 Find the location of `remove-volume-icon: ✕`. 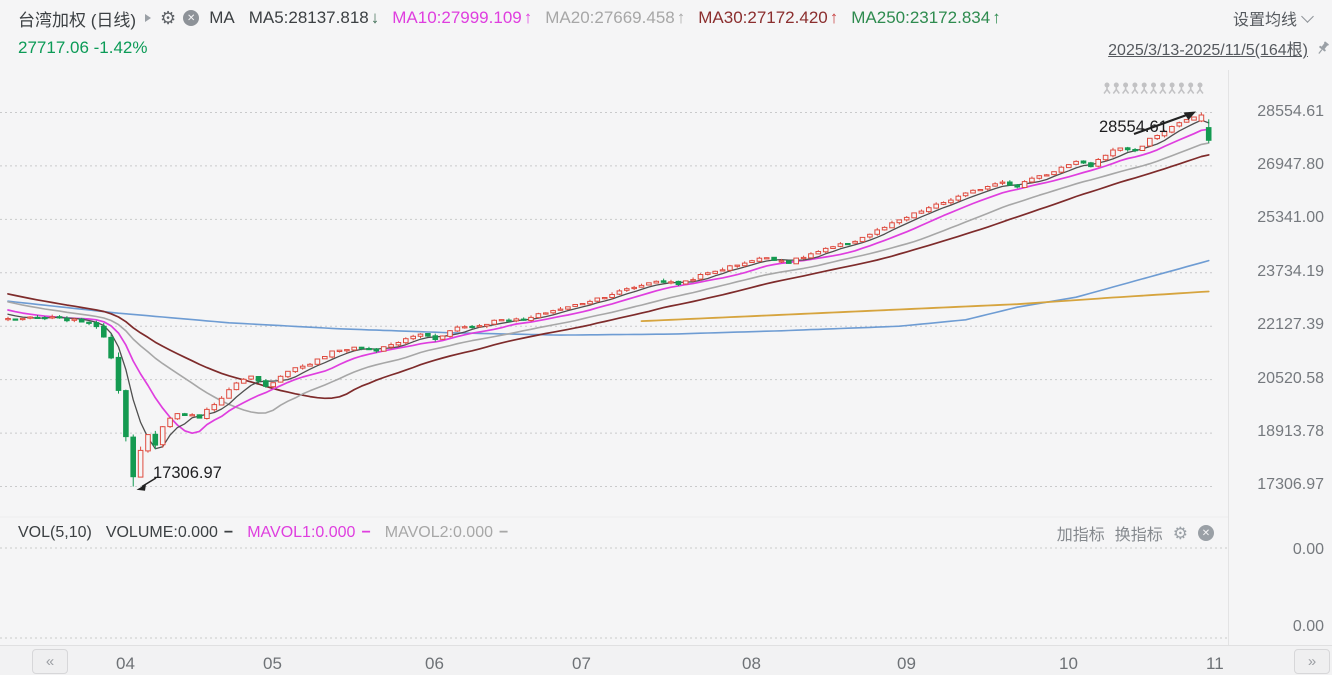

remove-volume-icon: ✕ is located at coordinates (1206, 533).